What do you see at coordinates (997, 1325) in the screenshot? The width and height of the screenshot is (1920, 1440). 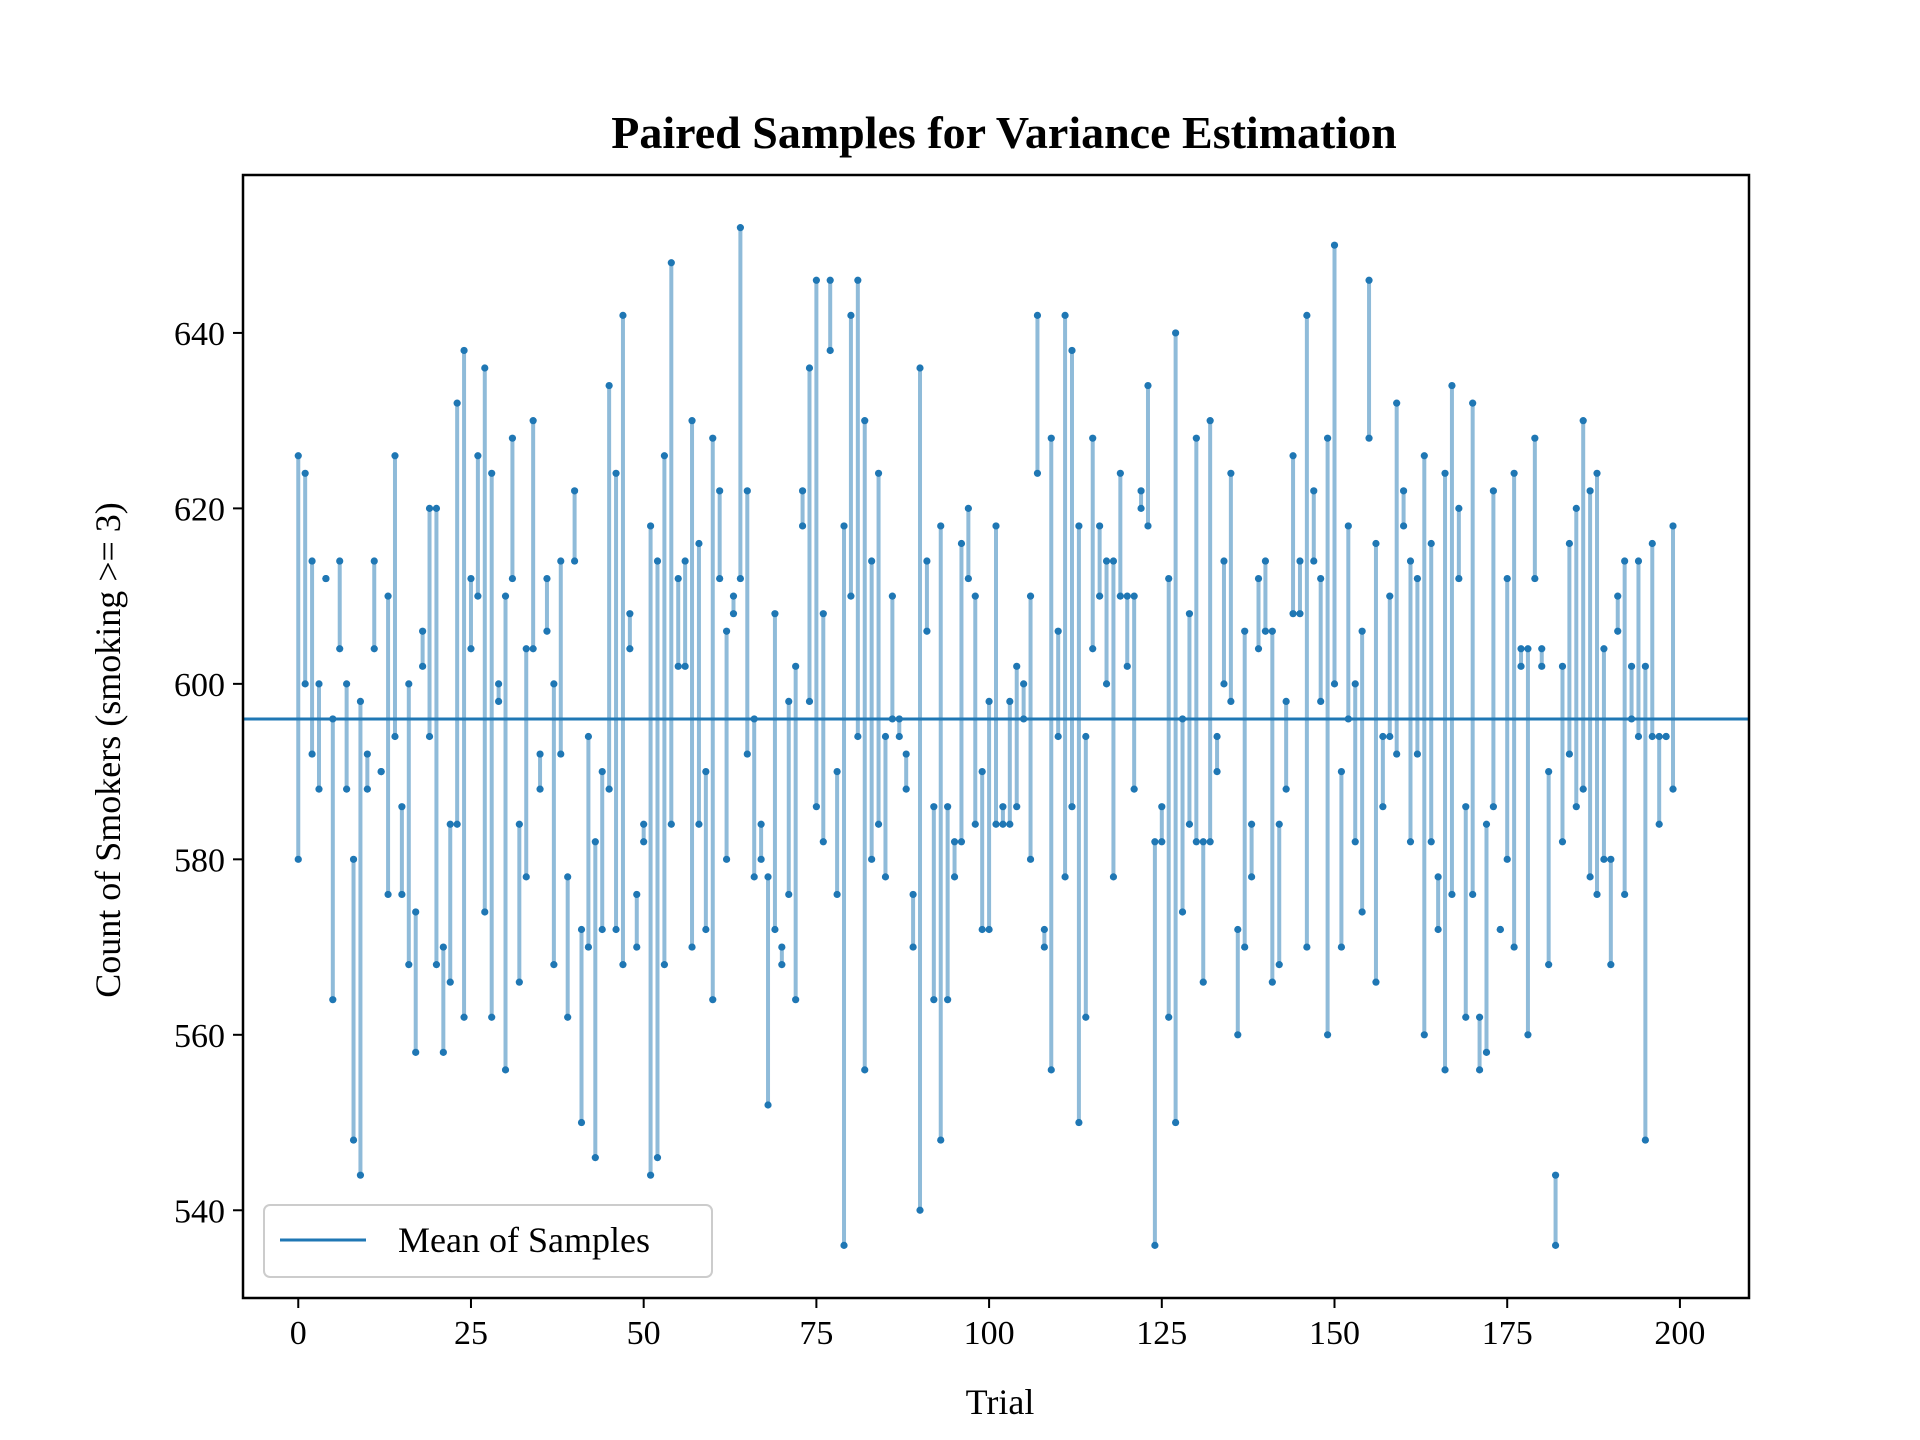 I see `x-axis-ticks: 0 25 50 75 100 125 150 175 200` at bounding box center [997, 1325].